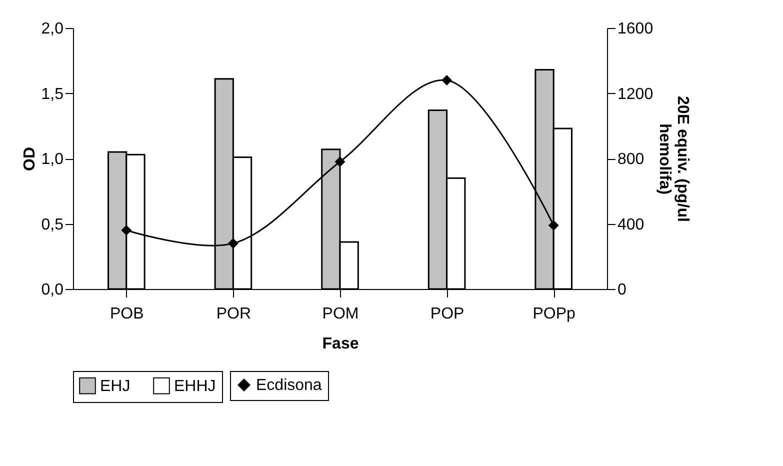  I want to click on y2-tick-label: 0, so click(622, 290).